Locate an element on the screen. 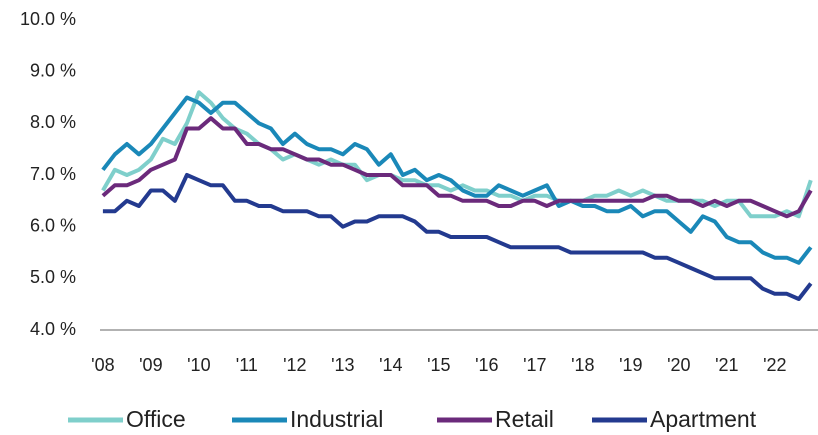  x-tick-label: '21 is located at coordinates (726, 365).